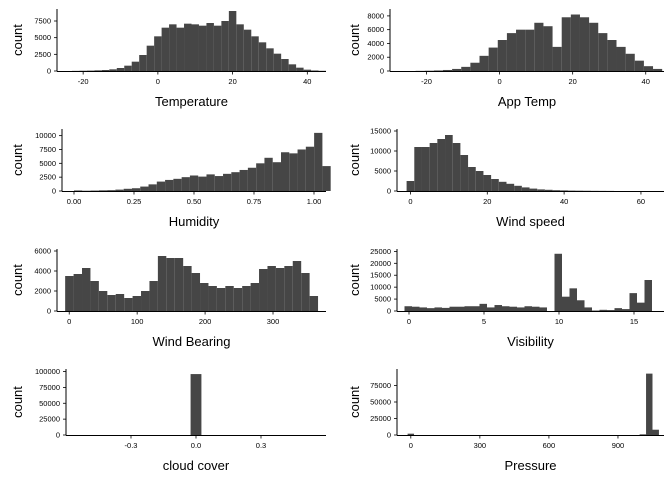 Image resolution: width=672 pixels, height=480 pixels. Describe the element at coordinates (375, 57) in the screenshot. I see `y-tick-label: 2000` at that location.